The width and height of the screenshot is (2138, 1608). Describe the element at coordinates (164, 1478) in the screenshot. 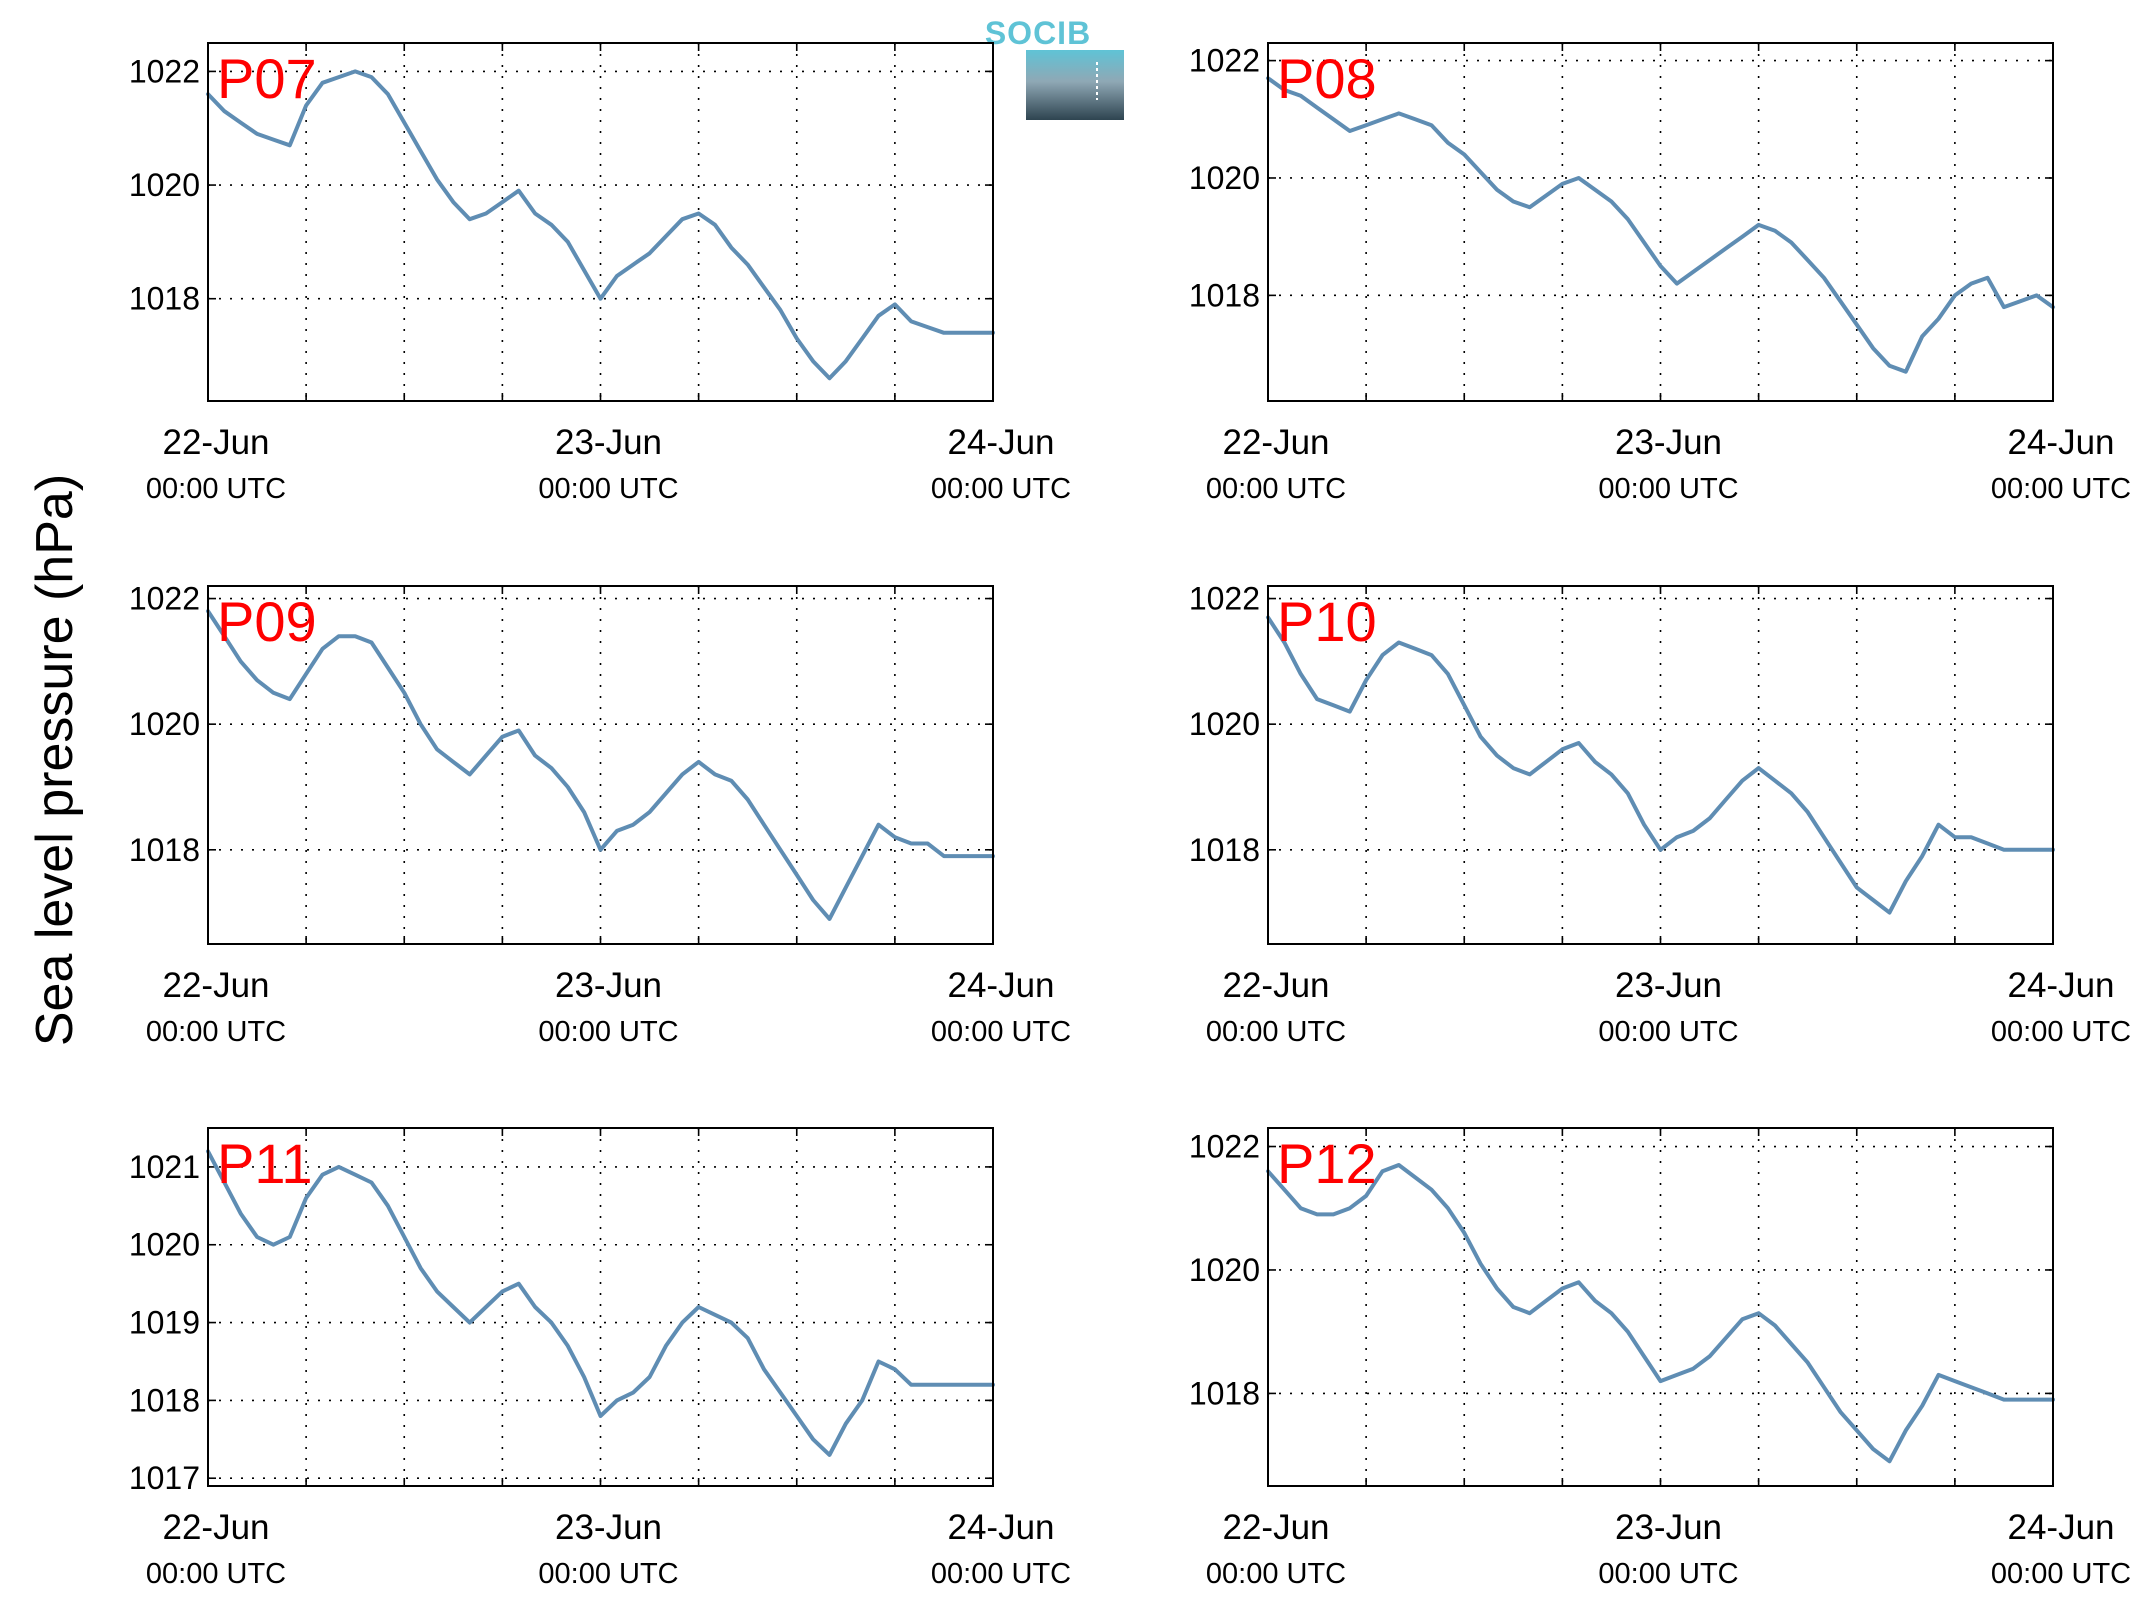

I see `y-tick-label: 1017` at that location.